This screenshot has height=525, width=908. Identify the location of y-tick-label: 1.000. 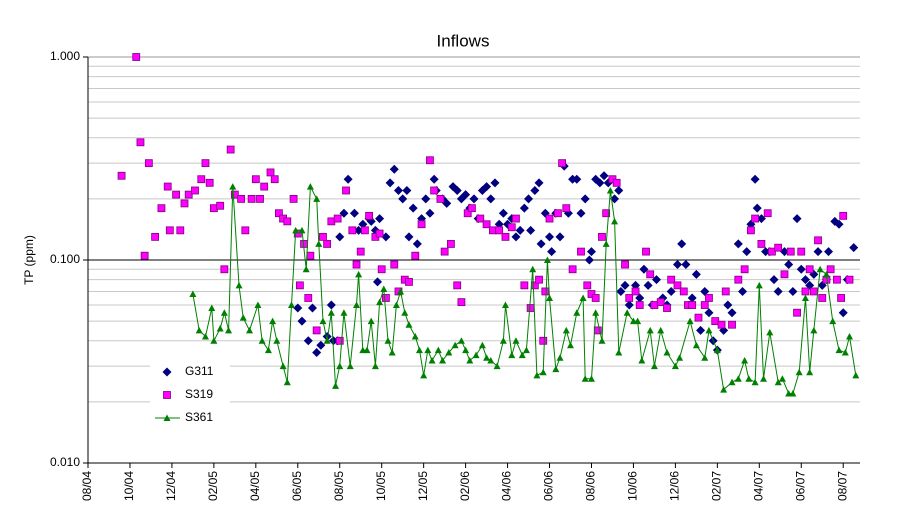
(65, 56).